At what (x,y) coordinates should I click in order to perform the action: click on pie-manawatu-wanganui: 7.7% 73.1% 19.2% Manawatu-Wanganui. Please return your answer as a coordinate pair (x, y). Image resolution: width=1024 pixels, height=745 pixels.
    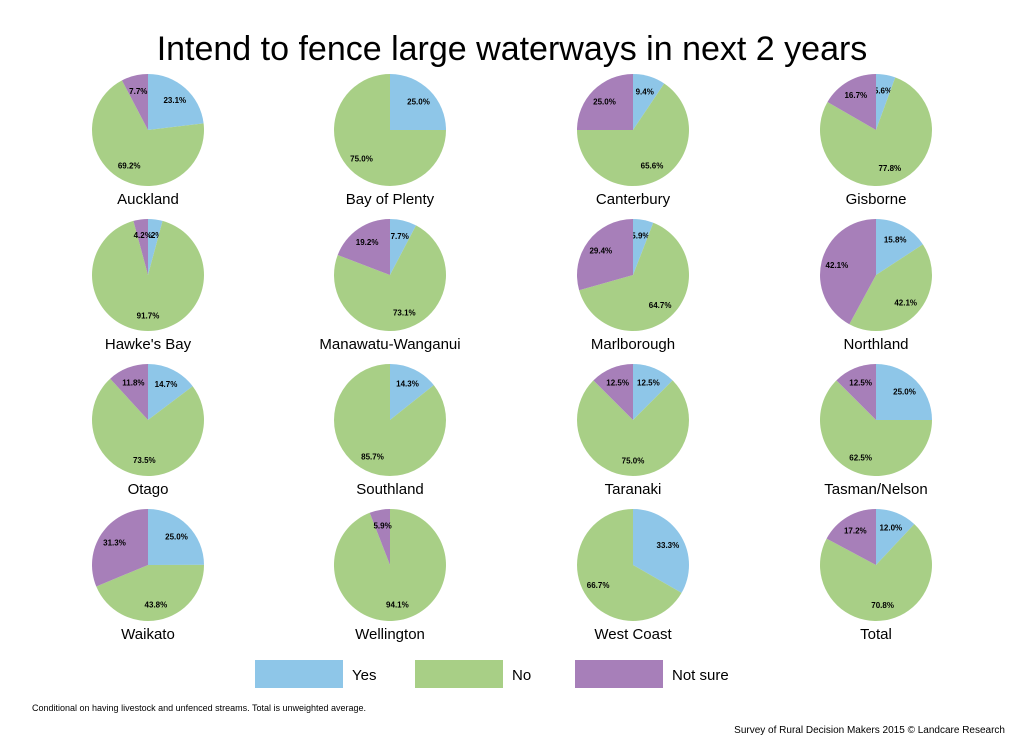
    Looking at the image, I should click on (390, 286).